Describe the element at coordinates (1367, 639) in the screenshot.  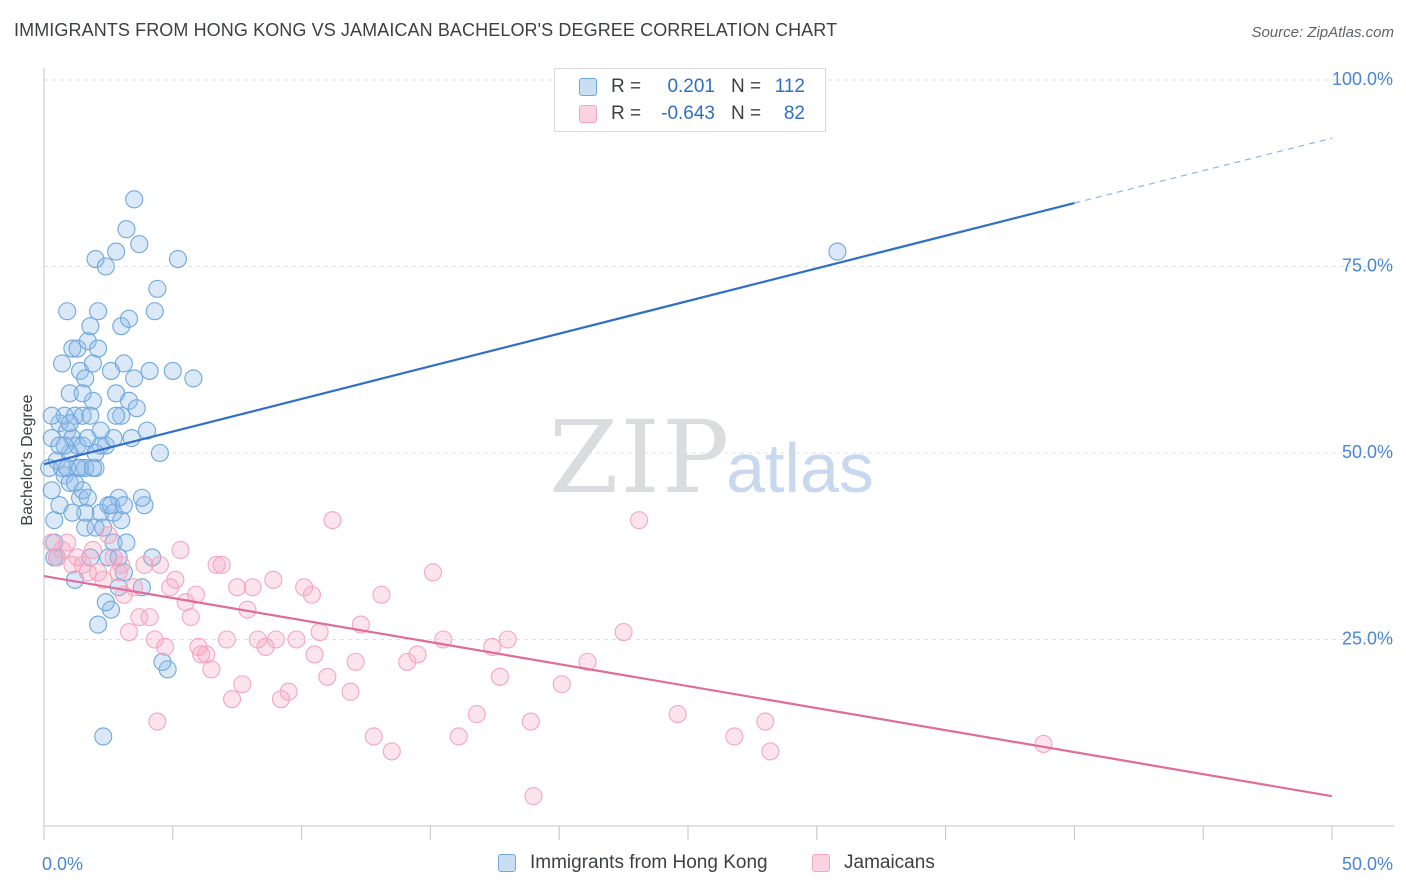
I see `y-tick-label: 25.0%` at that location.